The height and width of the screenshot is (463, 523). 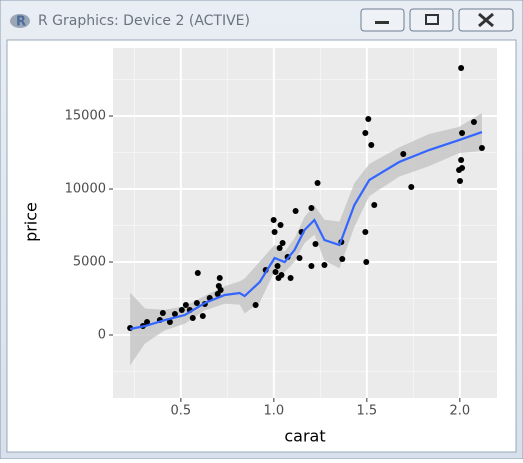 I want to click on y-tick-label: 15000, so click(x=85, y=116).